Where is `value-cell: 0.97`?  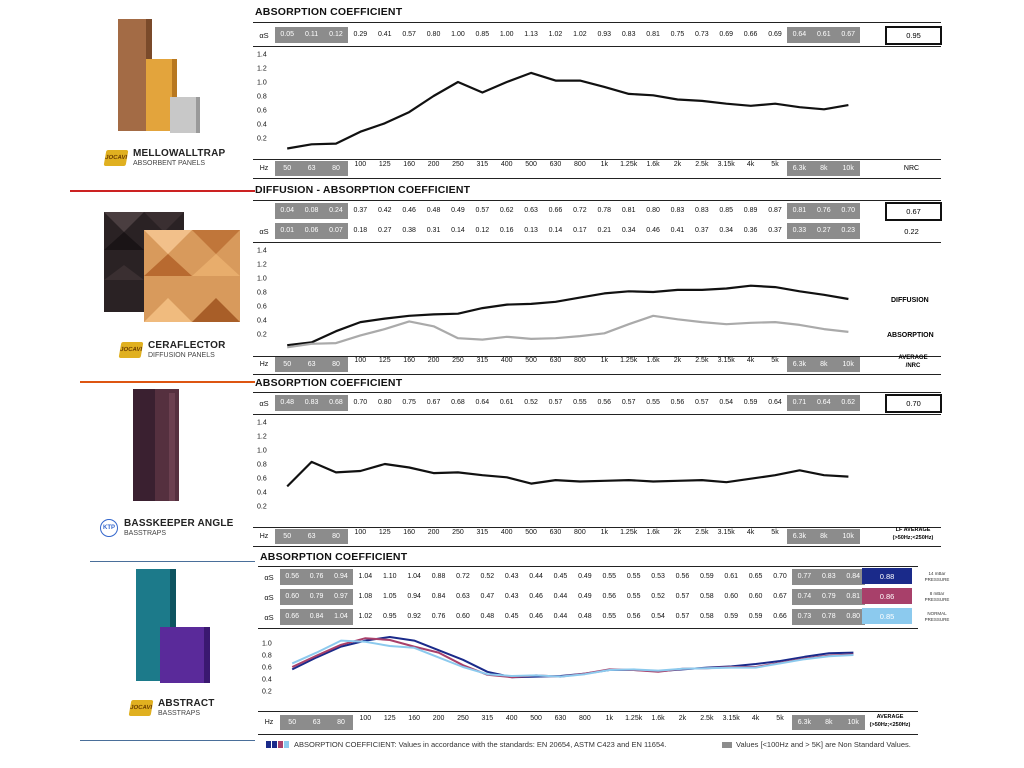
value-cell: 0.97 is located at coordinates (341, 597).